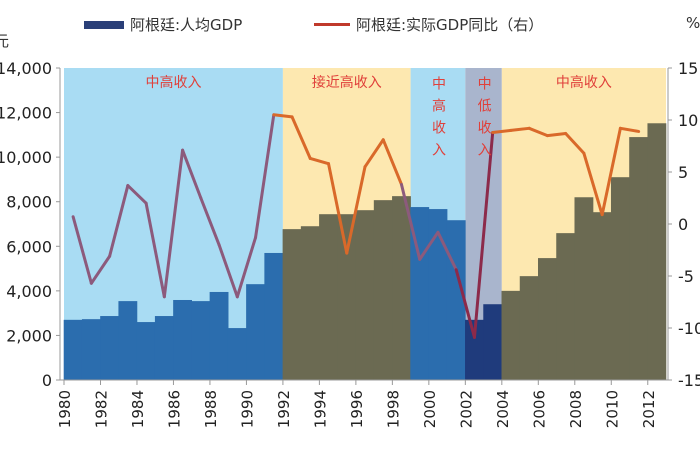  What do you see at coordinates (346, 83) in the screenshot?
I see `band-label-near-high: 接近高收入` at bounding box center [346, 83].